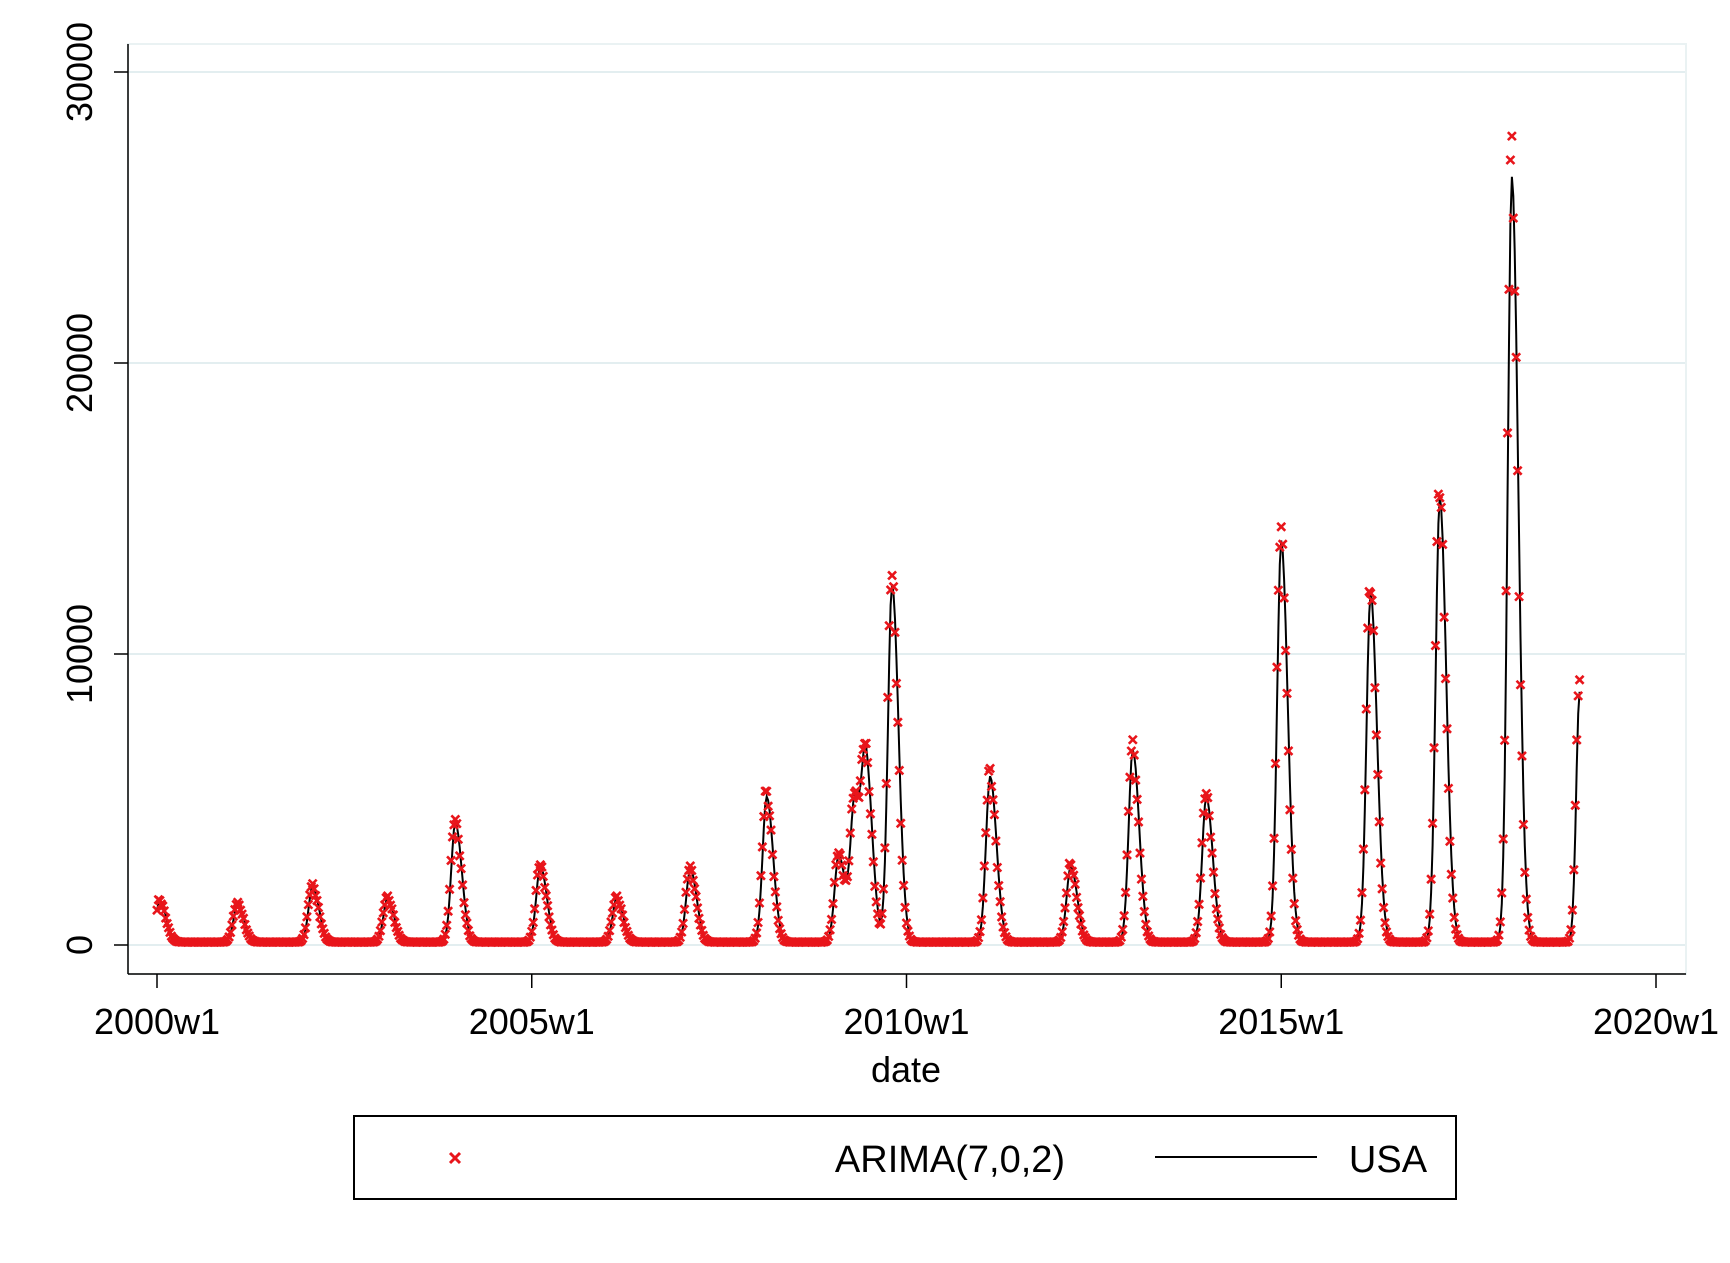  I want to click on x-tick-label: 2000w1, so click(157, 1021).